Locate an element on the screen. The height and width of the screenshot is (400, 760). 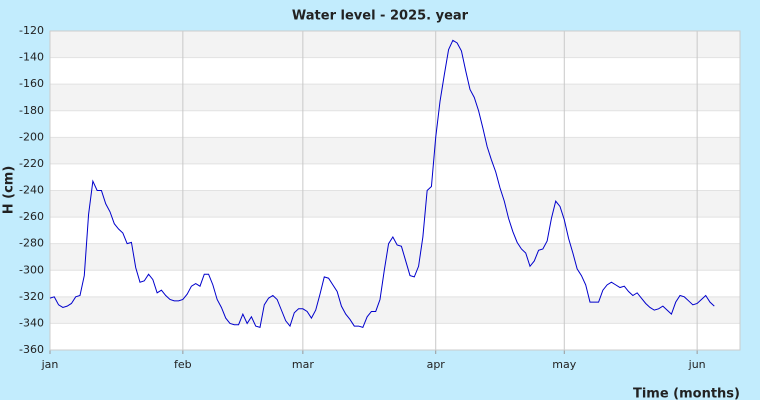
chart-title: Water level - 2025. year is located at coordinates (380, 16).